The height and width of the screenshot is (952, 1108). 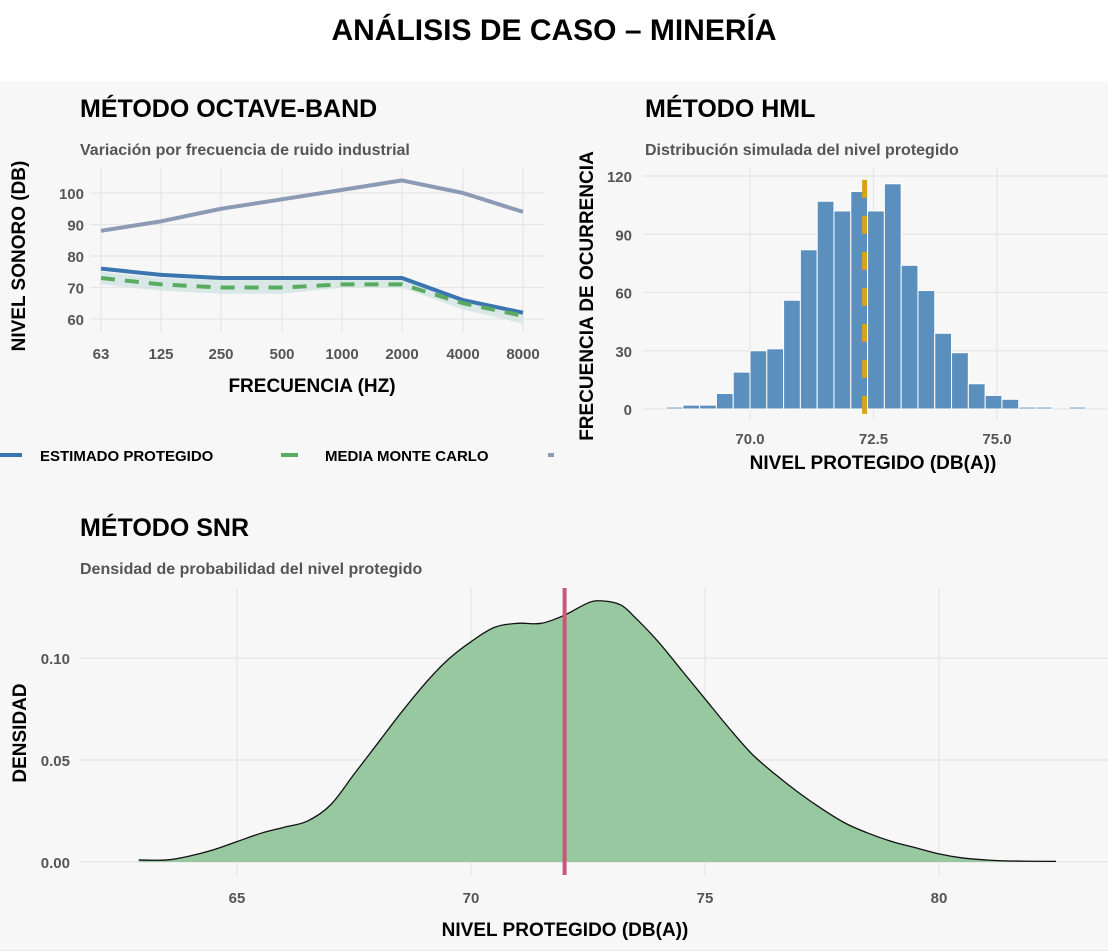 I want to click on octave-x-tick-label: 500, so click(x=281, y=354).